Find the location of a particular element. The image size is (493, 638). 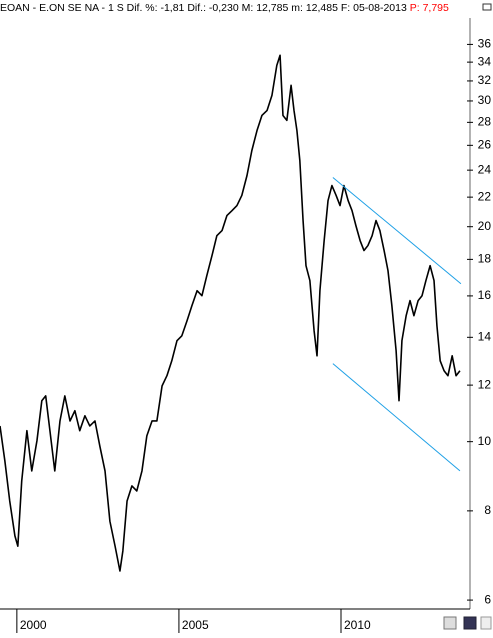

header-stat: M: 12,785 is located at coordinates (265, 8).